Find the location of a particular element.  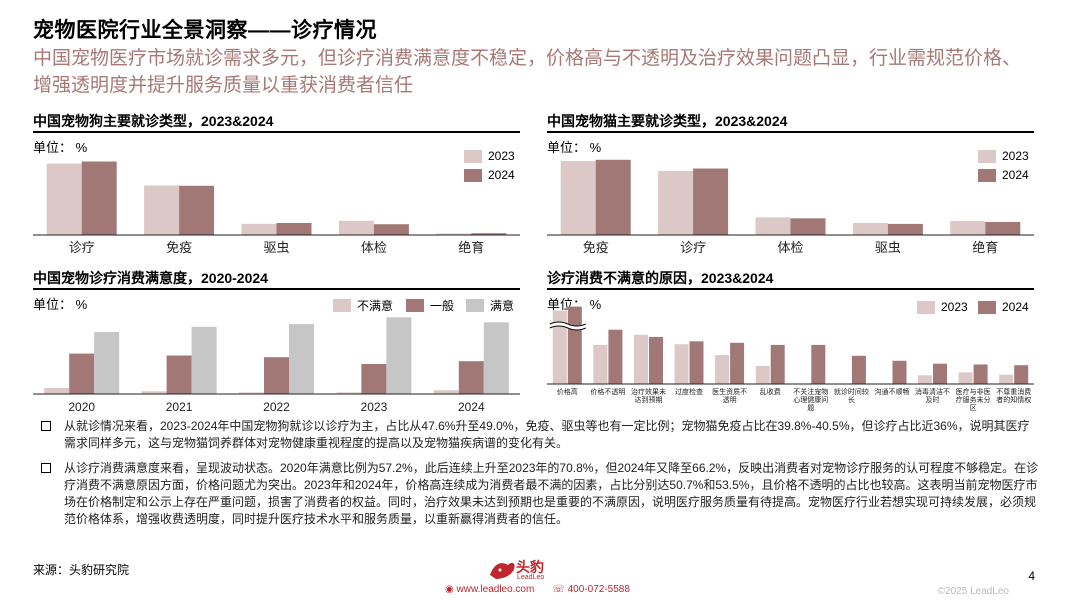

bar-satisfaction-一般-1 is located at coordinates (179, 374).